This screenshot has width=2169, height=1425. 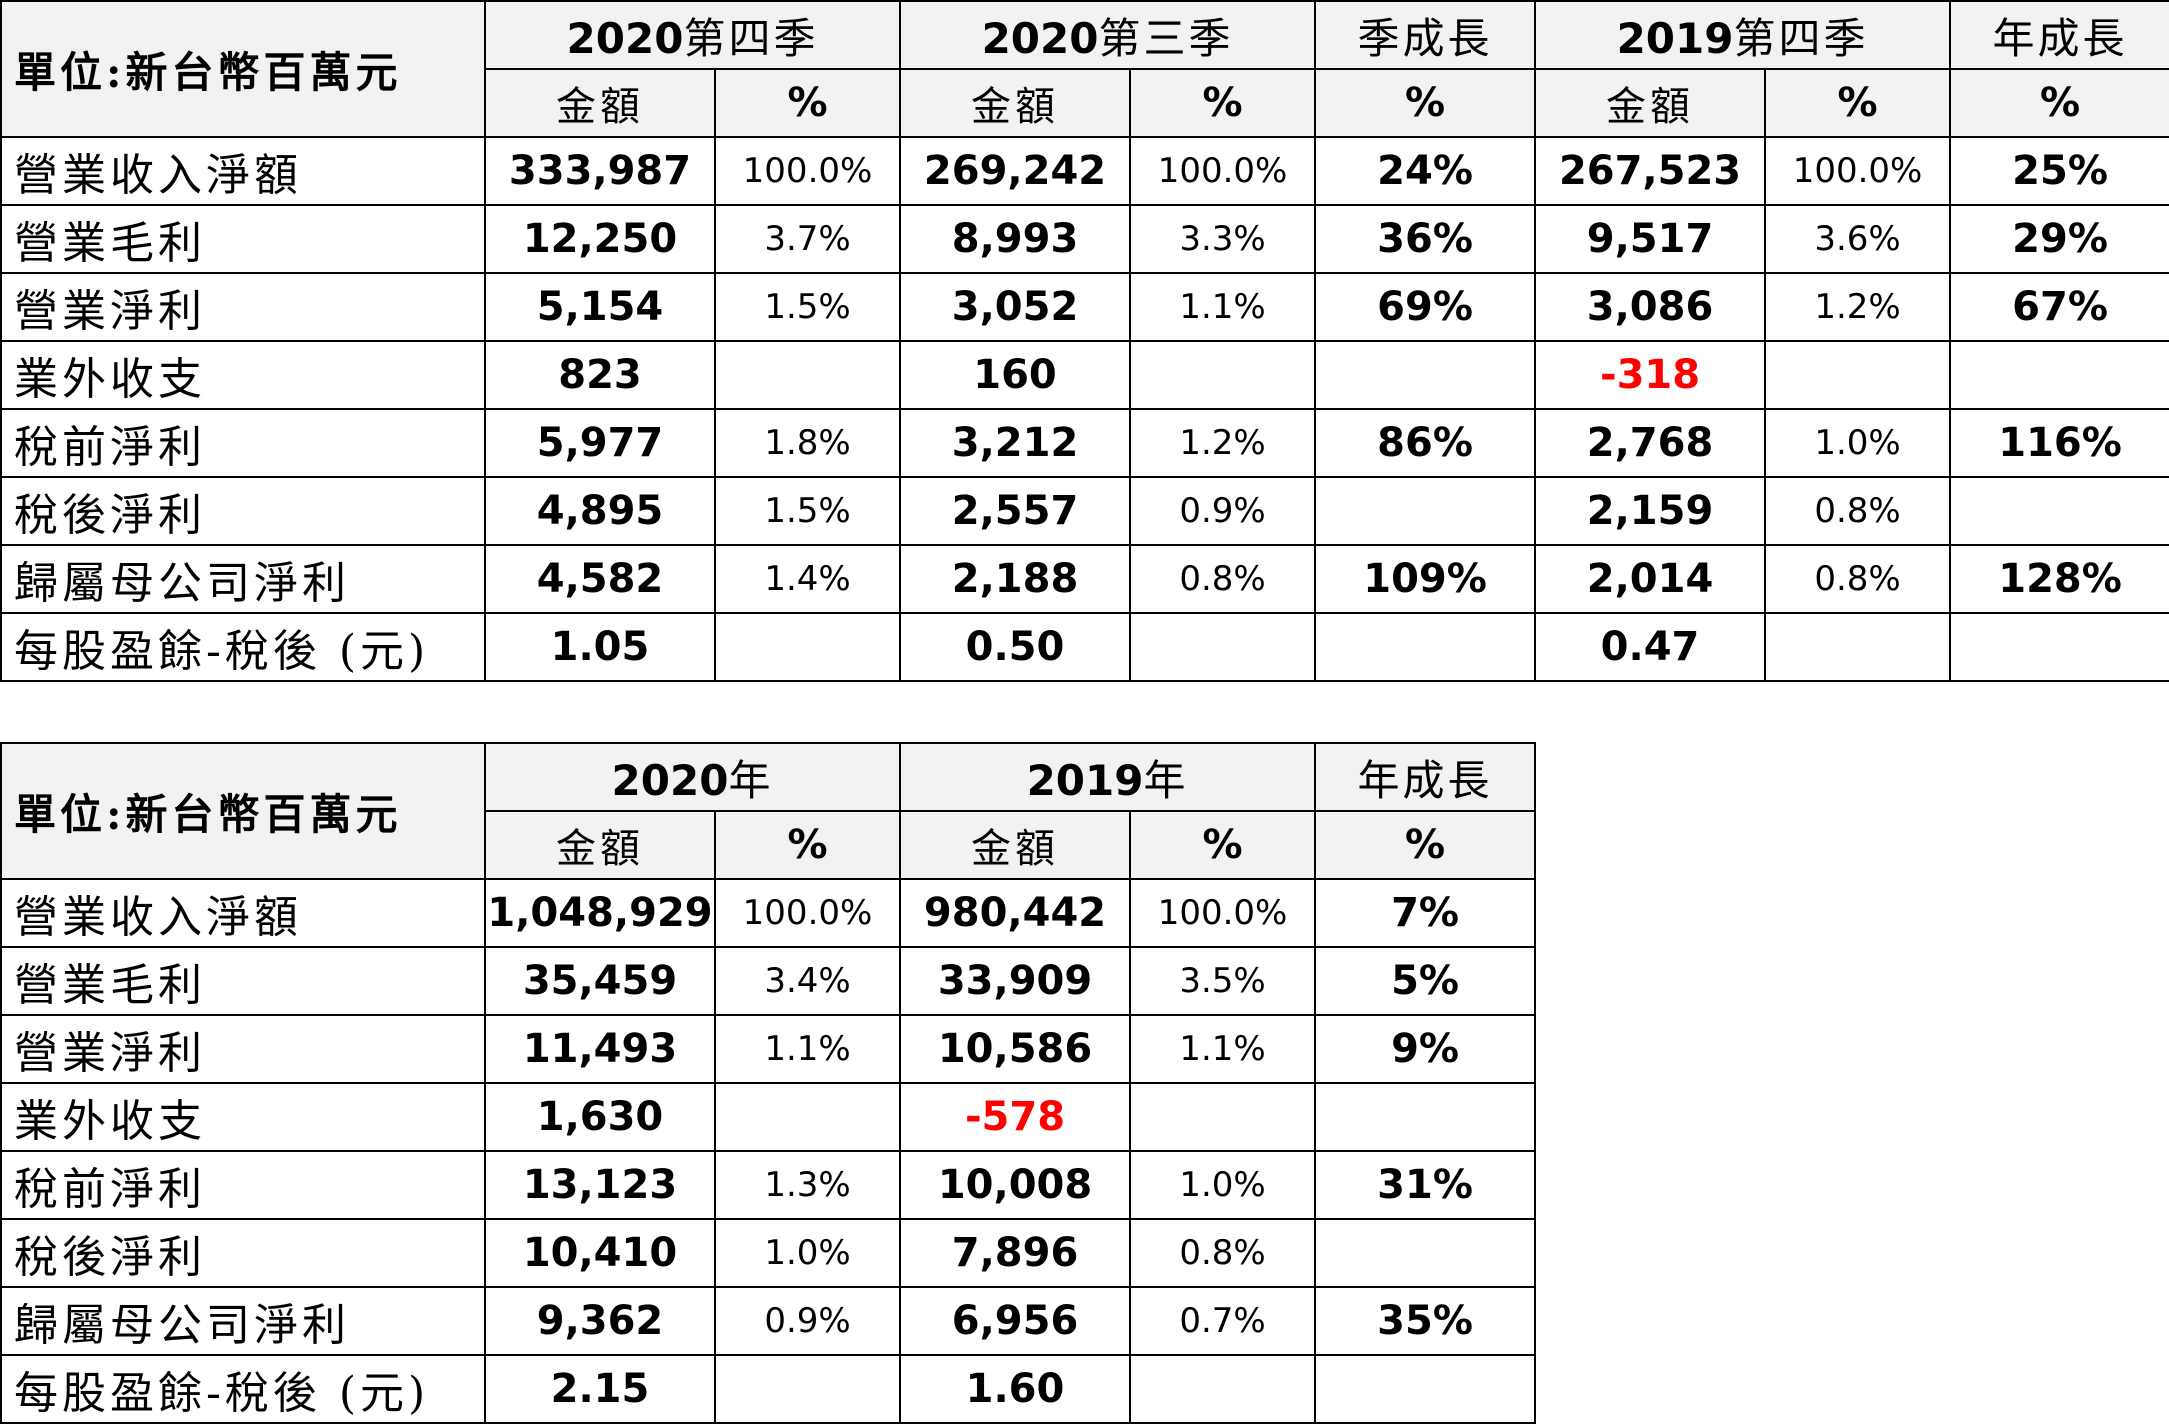 What do you see at coordinates (1015, 1253) in the screenshot?
I see `table-cell: 7,896` at bounding box center [1015, 1253].